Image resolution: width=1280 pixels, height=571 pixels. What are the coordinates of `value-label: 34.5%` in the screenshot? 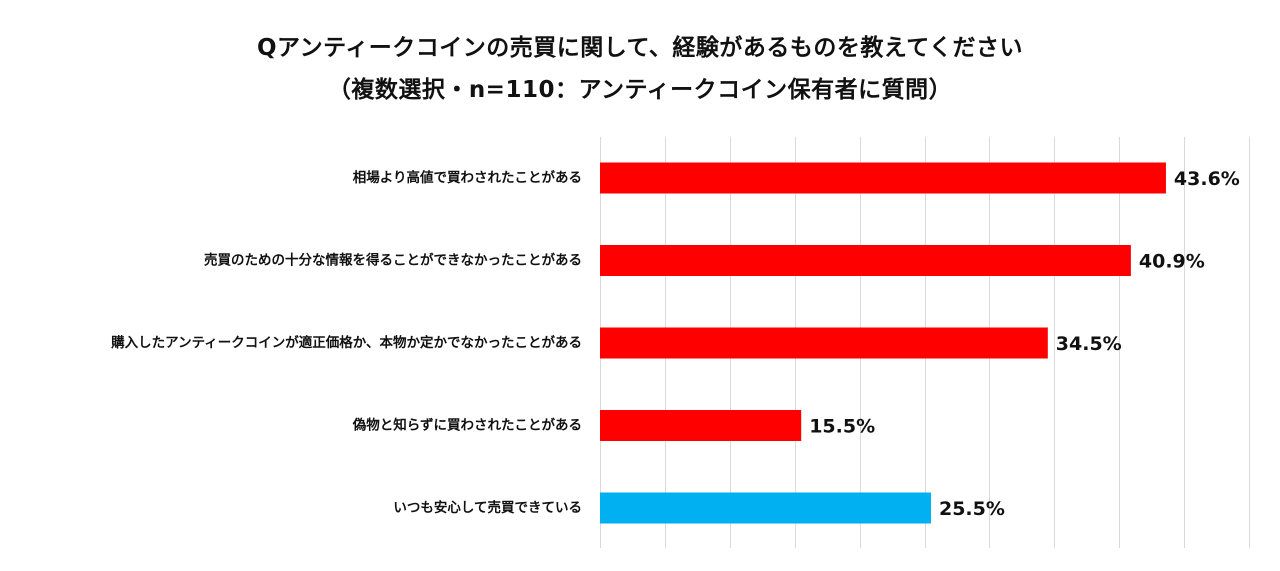 It's located at (1089, 344).